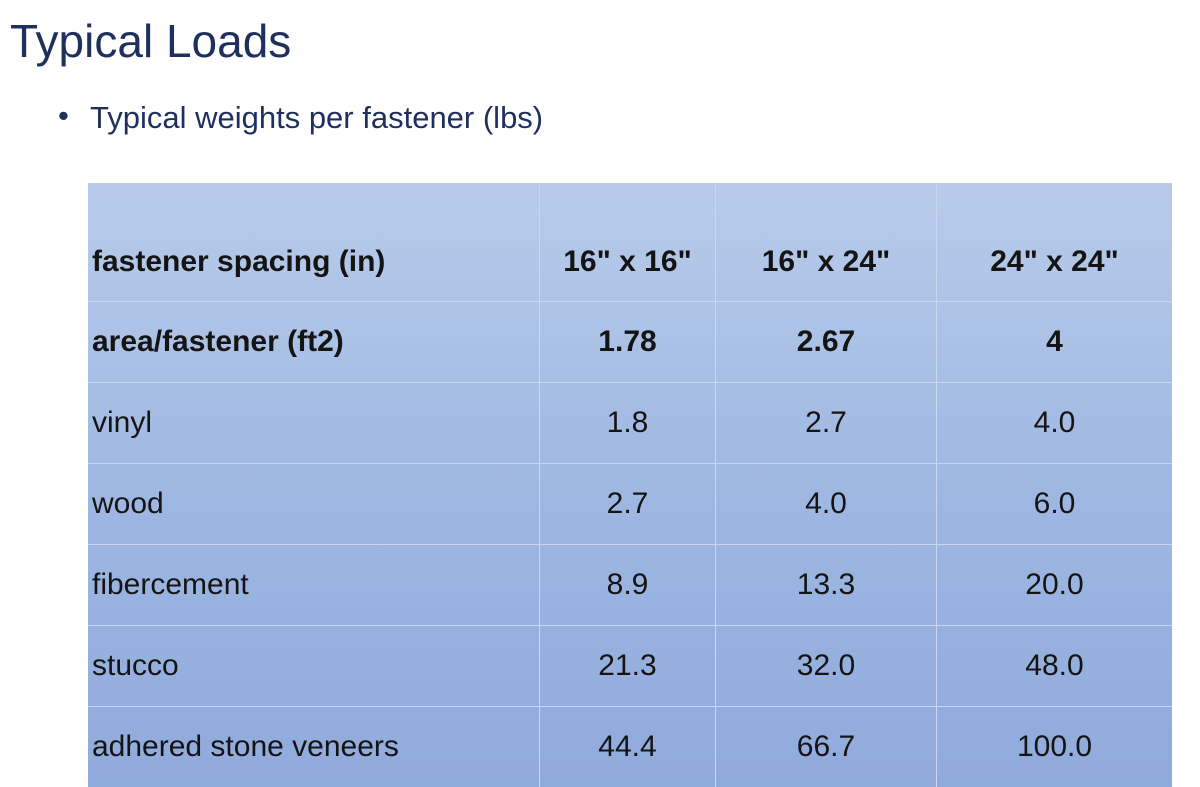 This screenshot has width=1200, height=787. Describe the element at coordinates (314, 666) in the screenshot. I see `row-label: stucco` at that location.